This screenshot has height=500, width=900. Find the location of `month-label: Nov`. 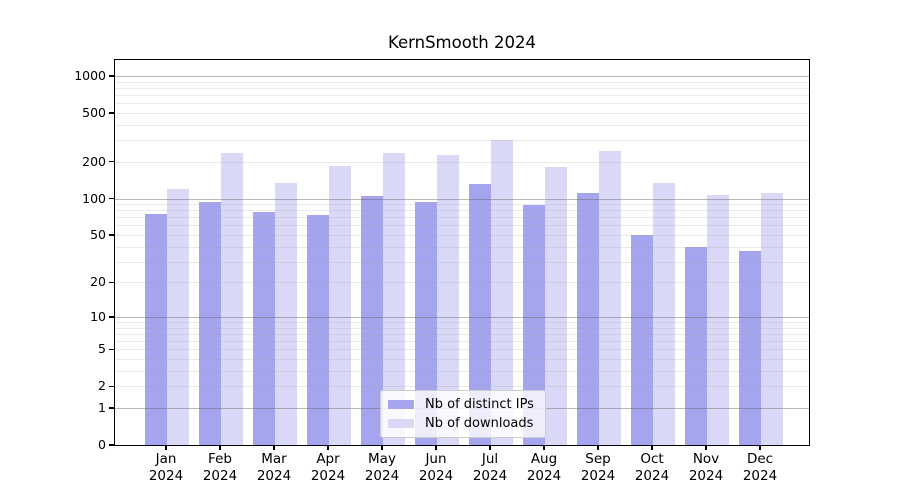

month-label: Nov is located at coordinates (706, 459).